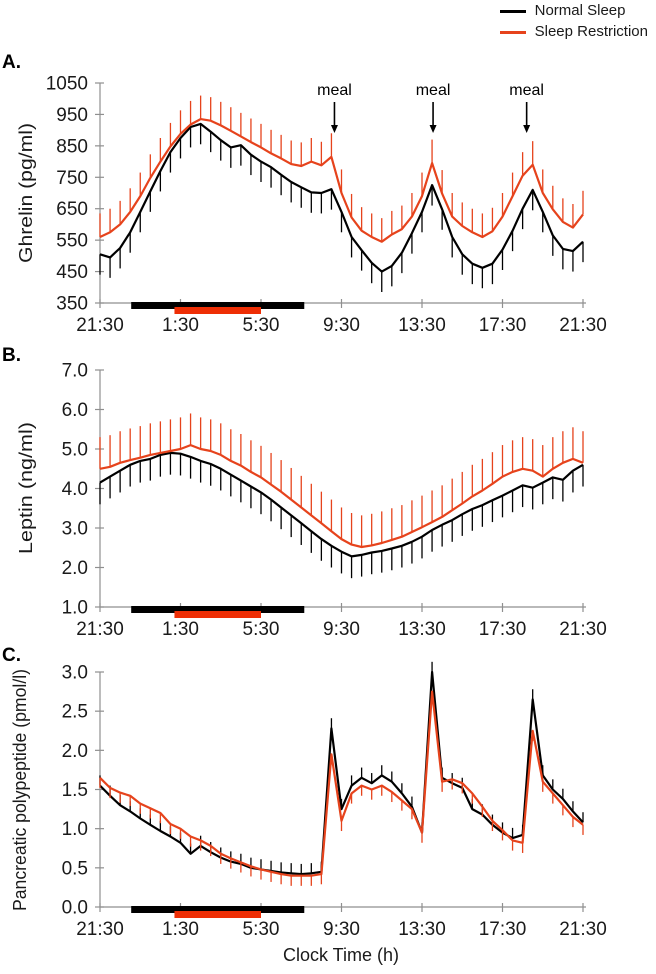  I want to click on y-tick-label: 450, so click(72, 272).